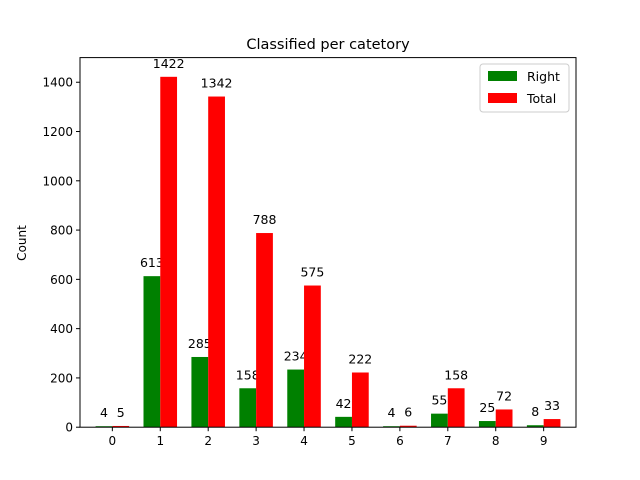  I want to click on value-label-right-5: 42, so click(344, 403).